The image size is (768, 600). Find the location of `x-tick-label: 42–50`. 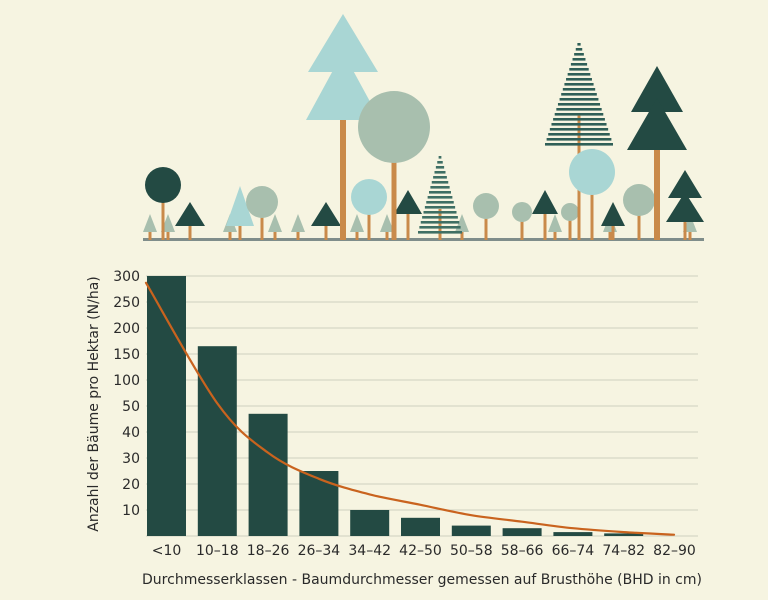

x-tick-label: 42–50 is located at coordinates (420, 551).